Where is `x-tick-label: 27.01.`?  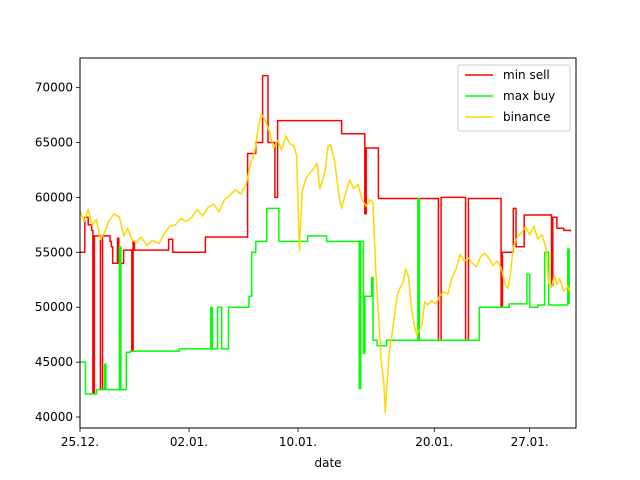 x-tick-label: 27.01. is located at coordinates (530, 442).